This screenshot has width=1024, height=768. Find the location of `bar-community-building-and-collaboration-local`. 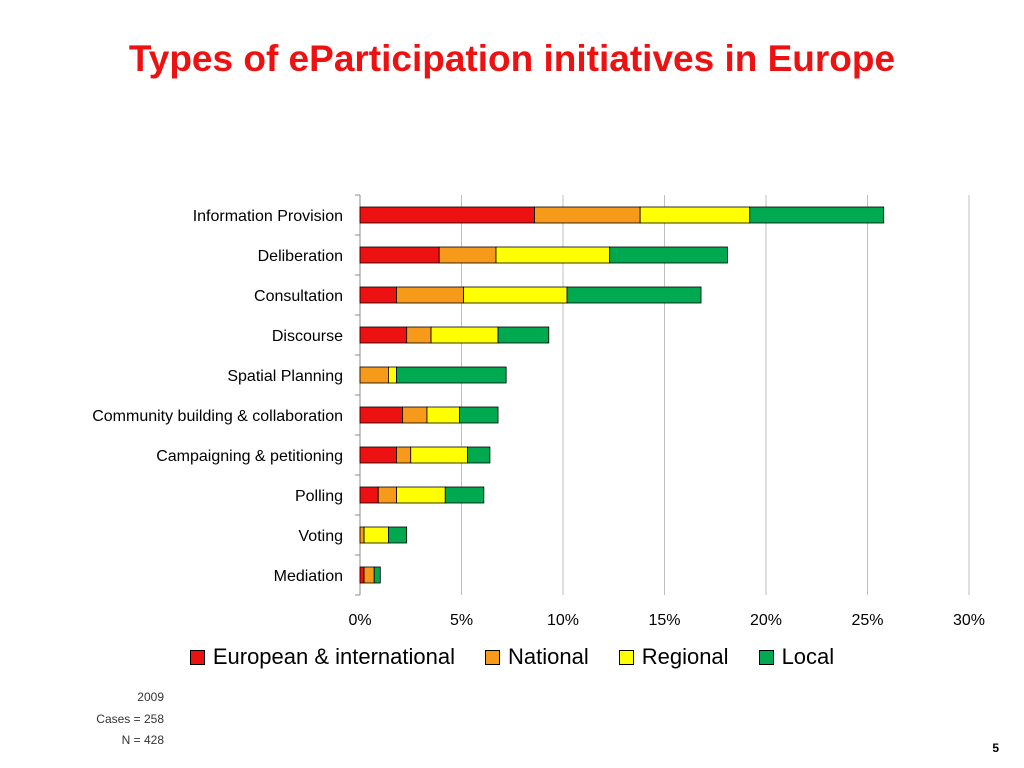

bar-community-building-and-collaboration-local is located at coordinates (479, 415).